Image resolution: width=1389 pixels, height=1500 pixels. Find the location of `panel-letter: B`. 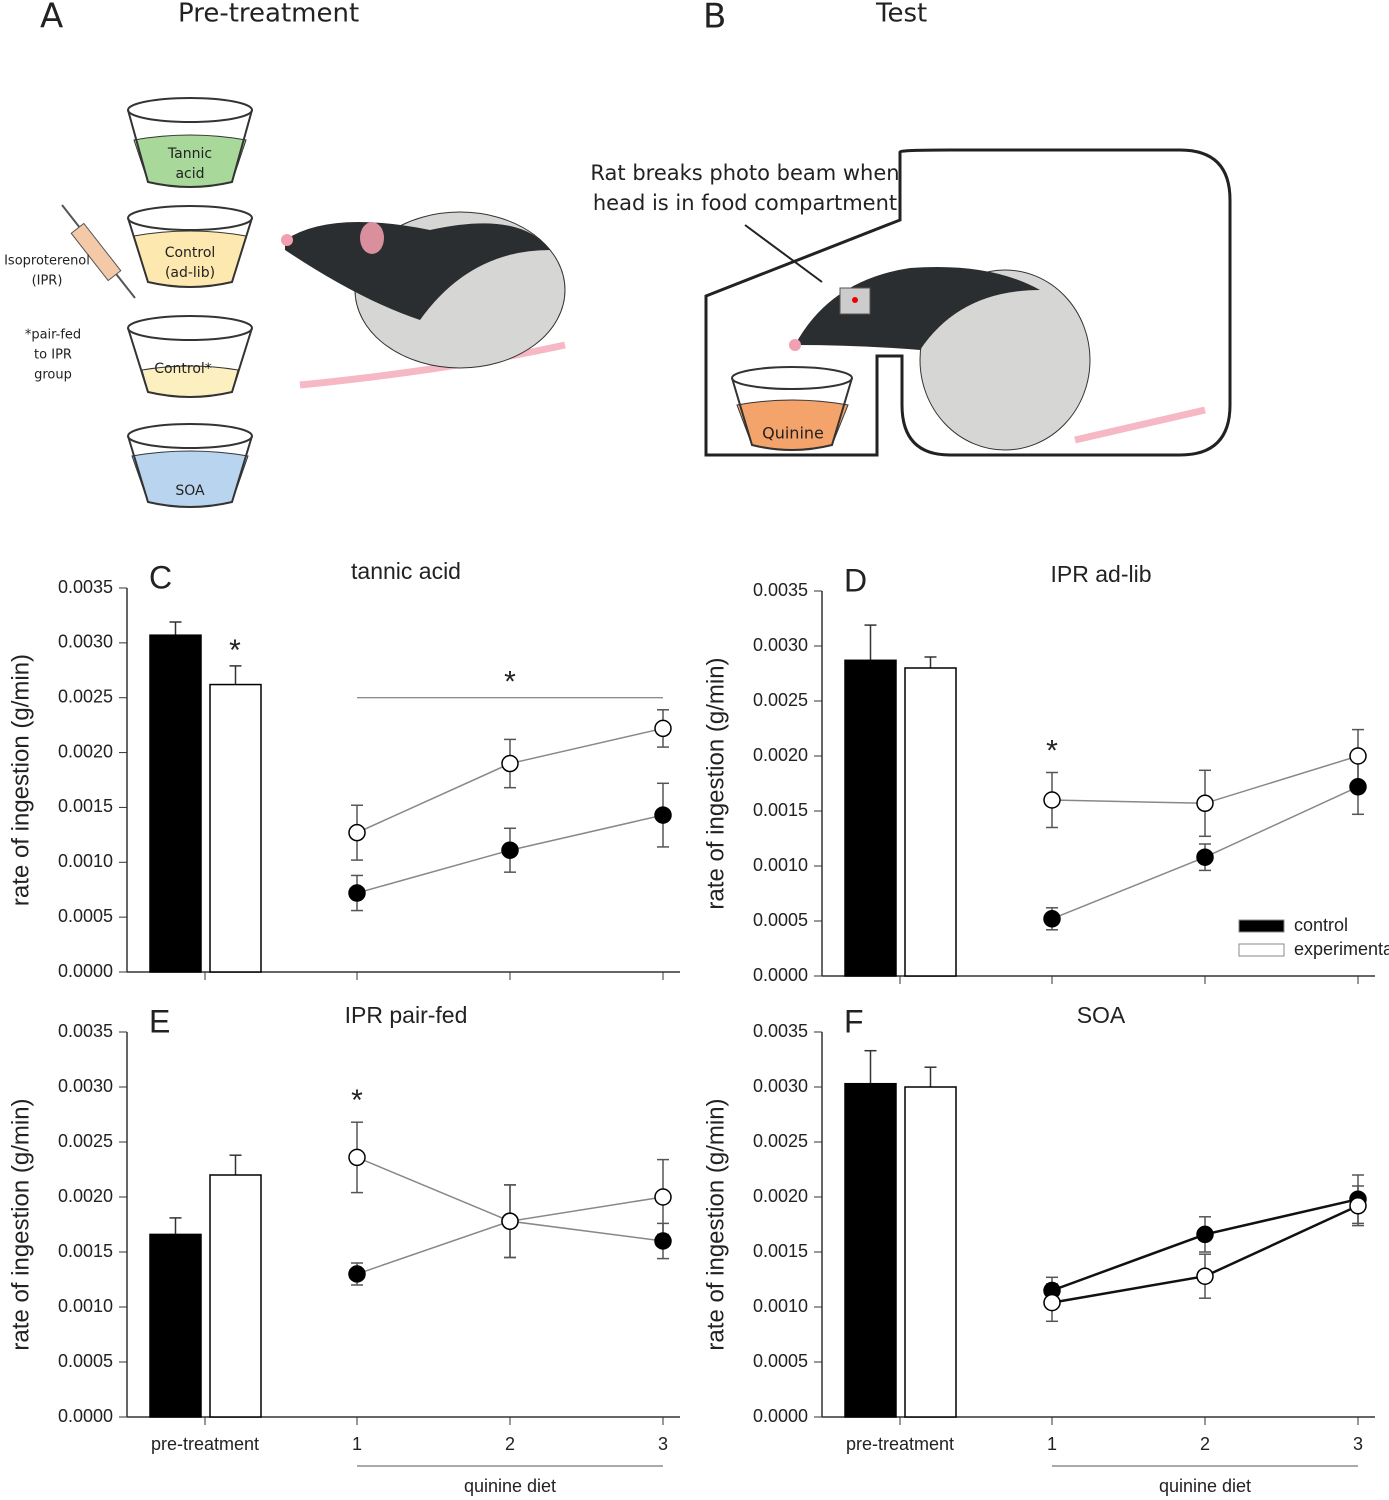

panel-letter: B is located at coordinates (714, 18).